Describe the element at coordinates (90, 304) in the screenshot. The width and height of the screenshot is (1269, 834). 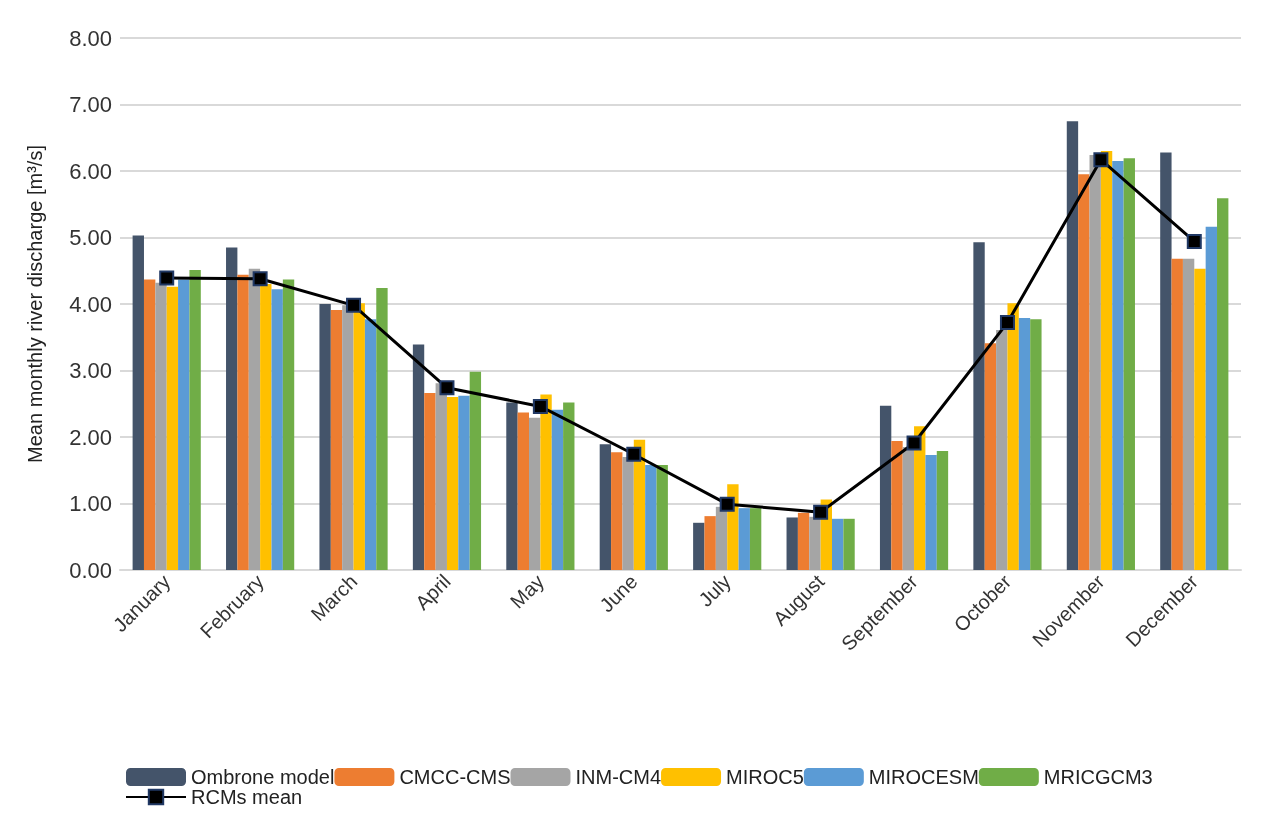
I see `y-tick-label: 4.00` at that location.